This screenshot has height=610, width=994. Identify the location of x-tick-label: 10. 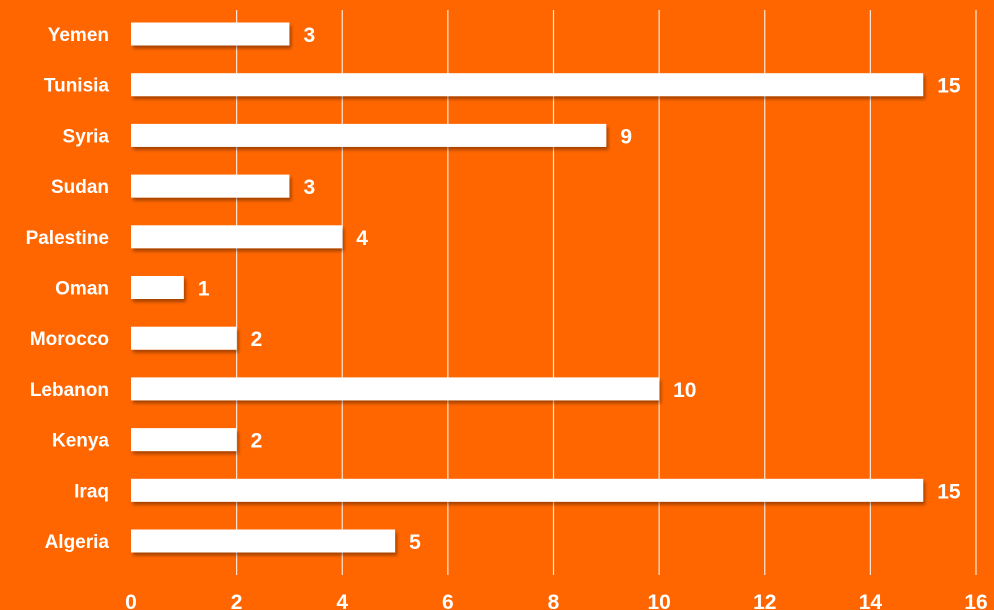
(658, 600).